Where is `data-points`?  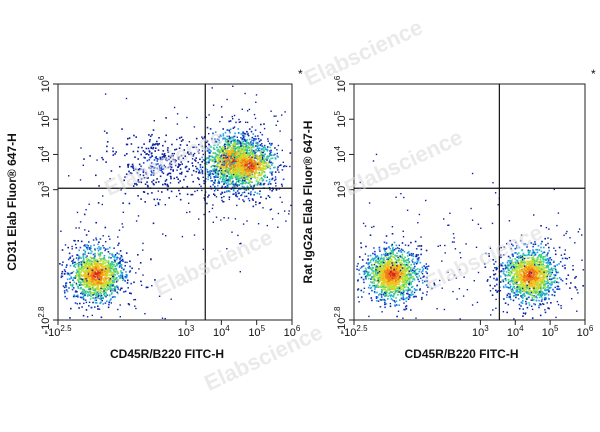
data-points is located at coordinates (470, 237).